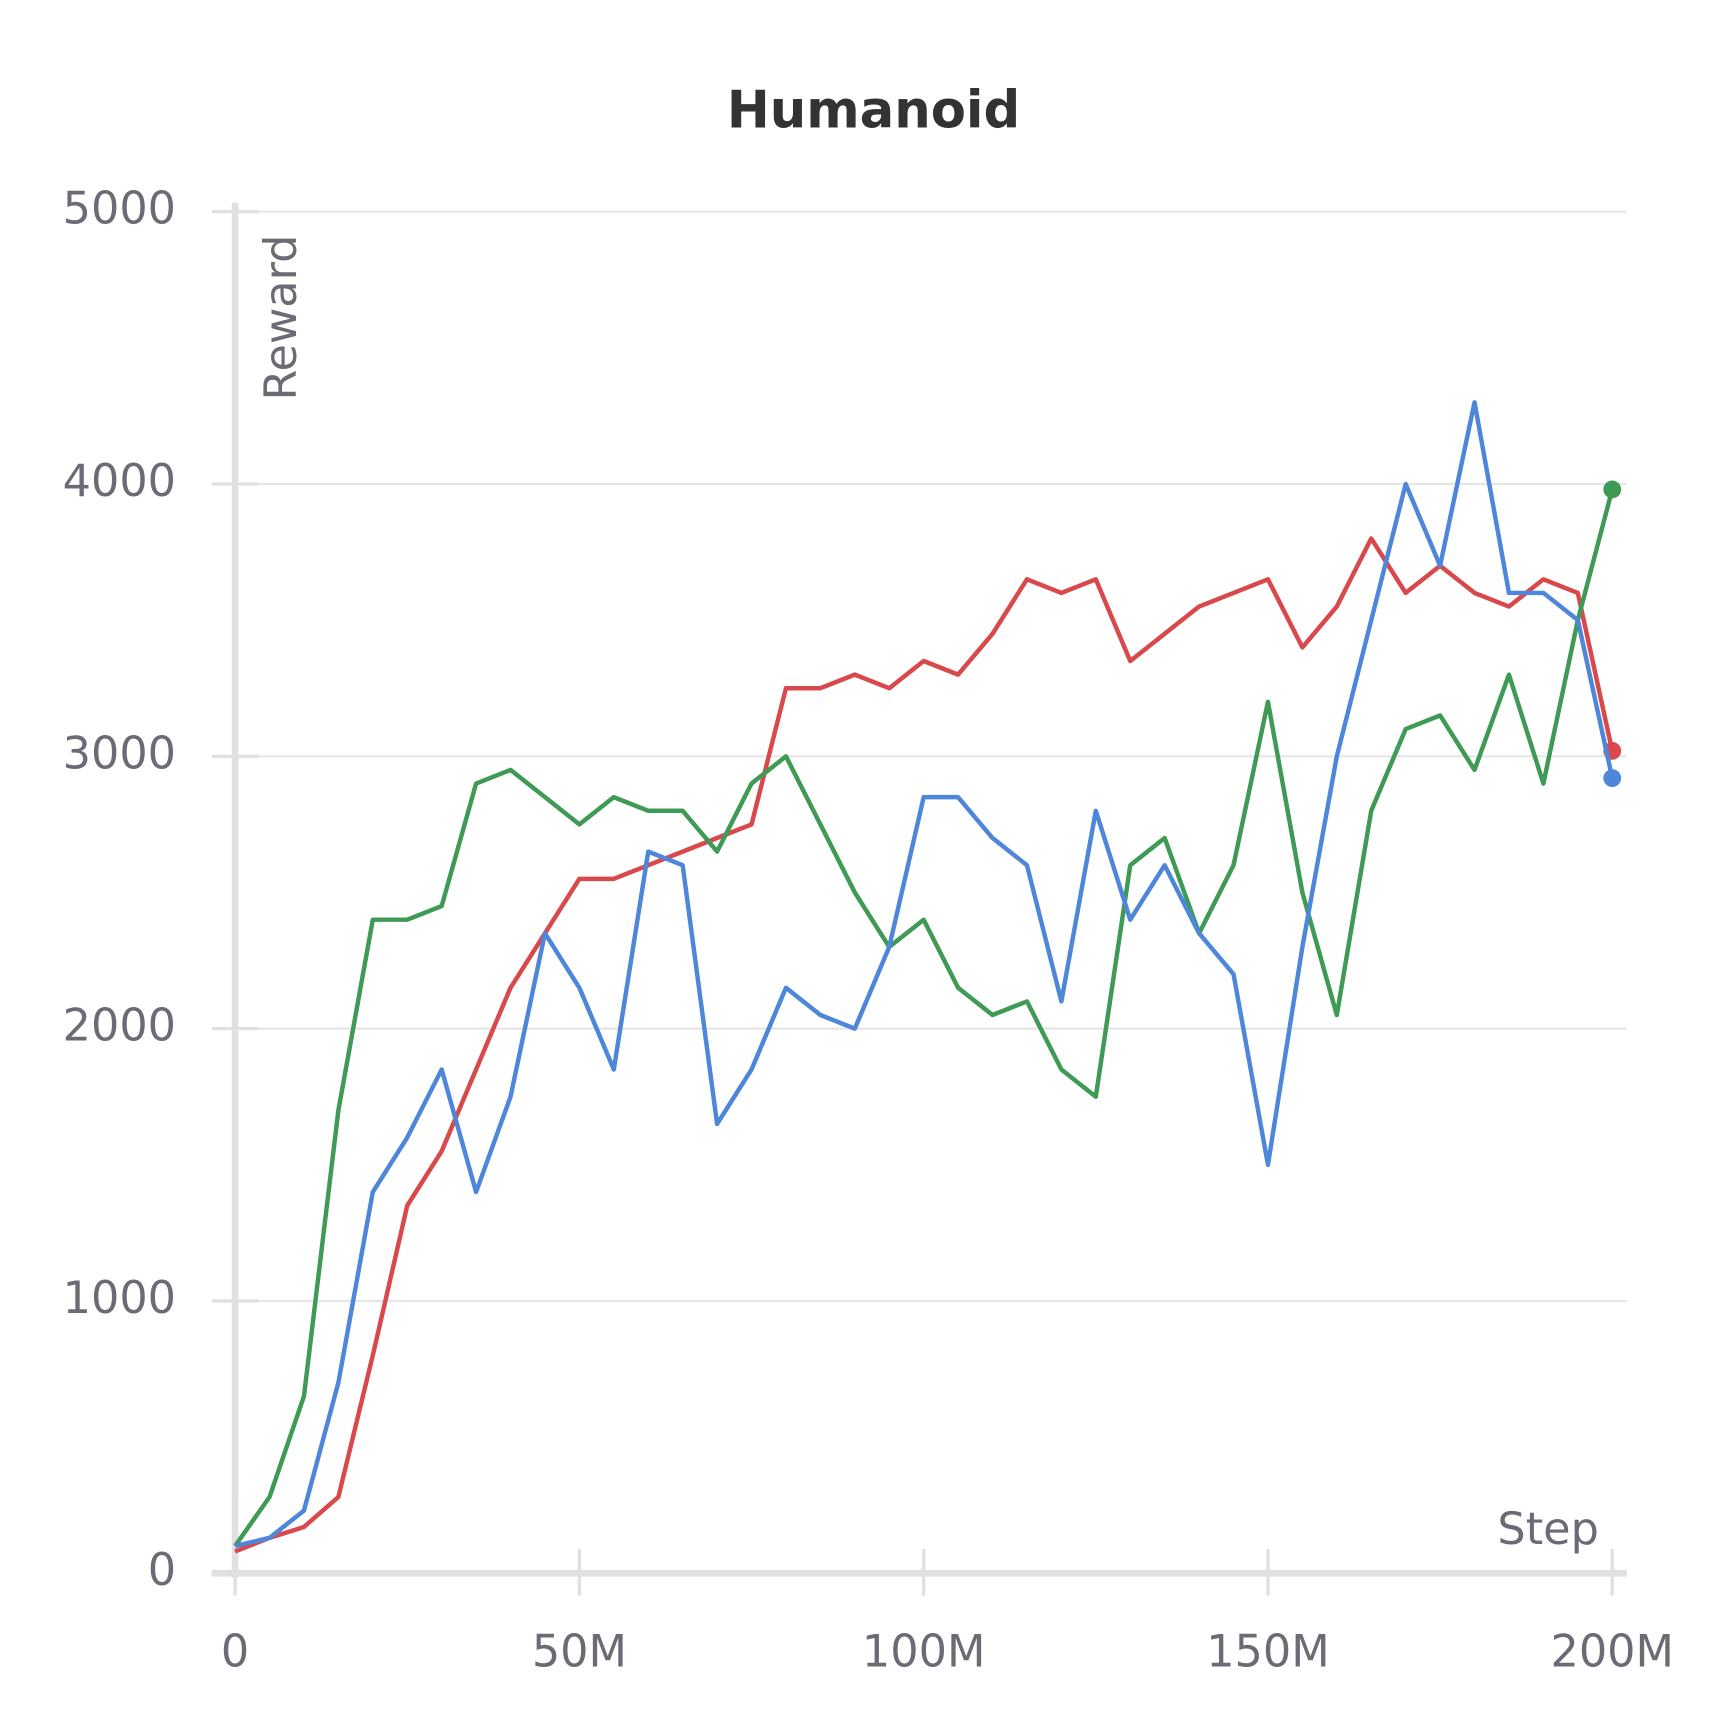 This screenshot has height=1727, width=1727. What do you see at coordinates (119, 753) in the screenshot?
I see `y-tick-label: 3000` at bounding box center [119, 753].